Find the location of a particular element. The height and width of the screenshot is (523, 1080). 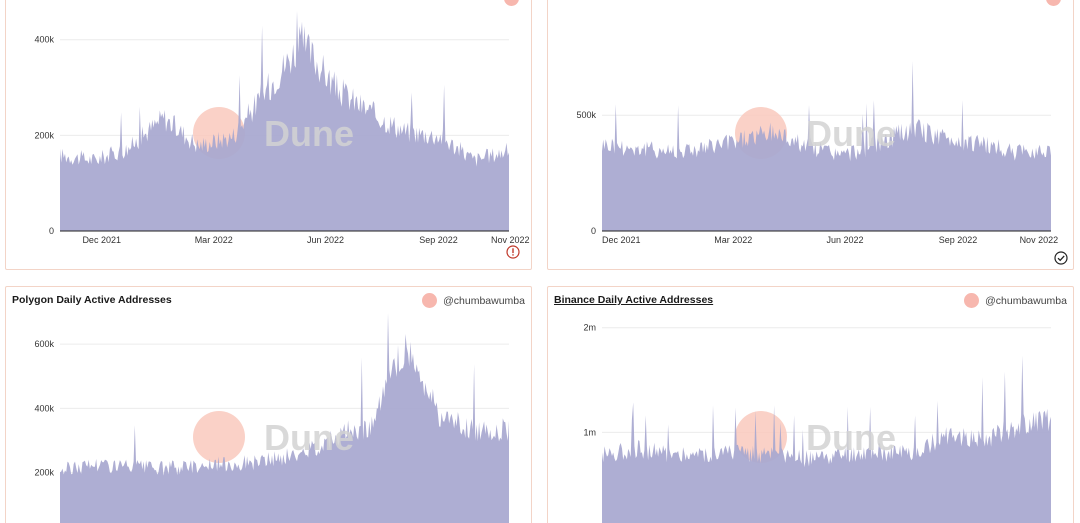

chart-title-link: Binance Daily Active Addresses is located at coordinates (634, 300).